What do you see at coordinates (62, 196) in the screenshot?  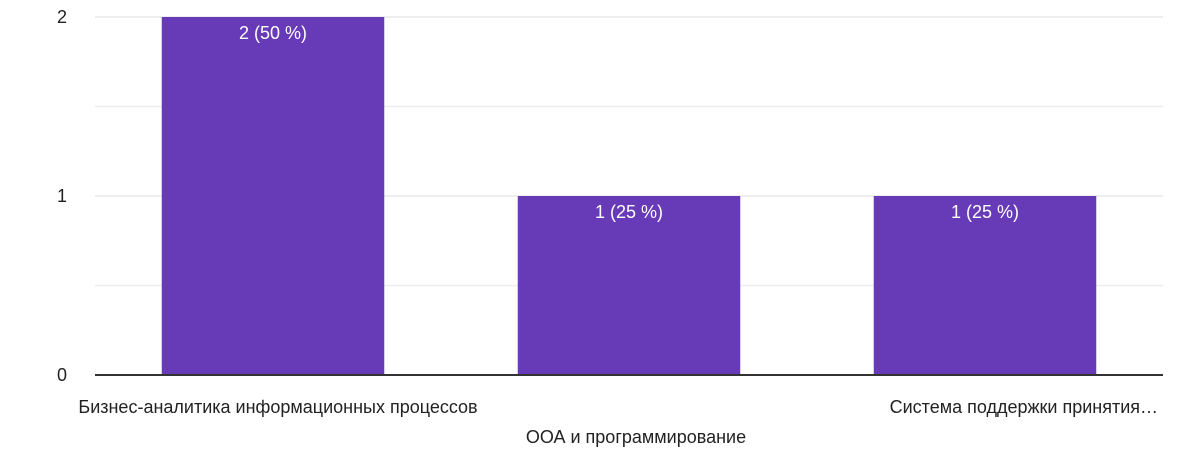 I see `y-tick-label: 1` at bounding box center [62, 196].